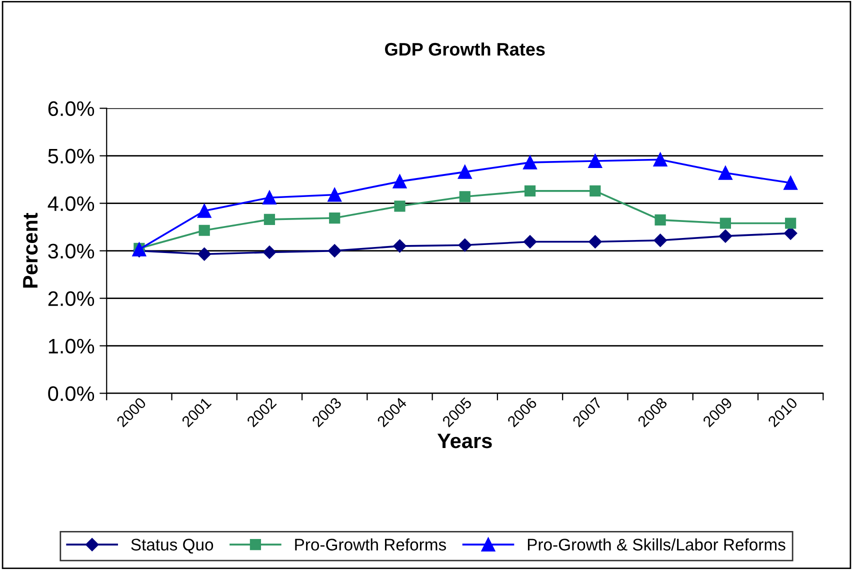 The width and height of the screenshot is (853, 570). I want to click on y-tick-label: 6.0%, so click(71, 108).